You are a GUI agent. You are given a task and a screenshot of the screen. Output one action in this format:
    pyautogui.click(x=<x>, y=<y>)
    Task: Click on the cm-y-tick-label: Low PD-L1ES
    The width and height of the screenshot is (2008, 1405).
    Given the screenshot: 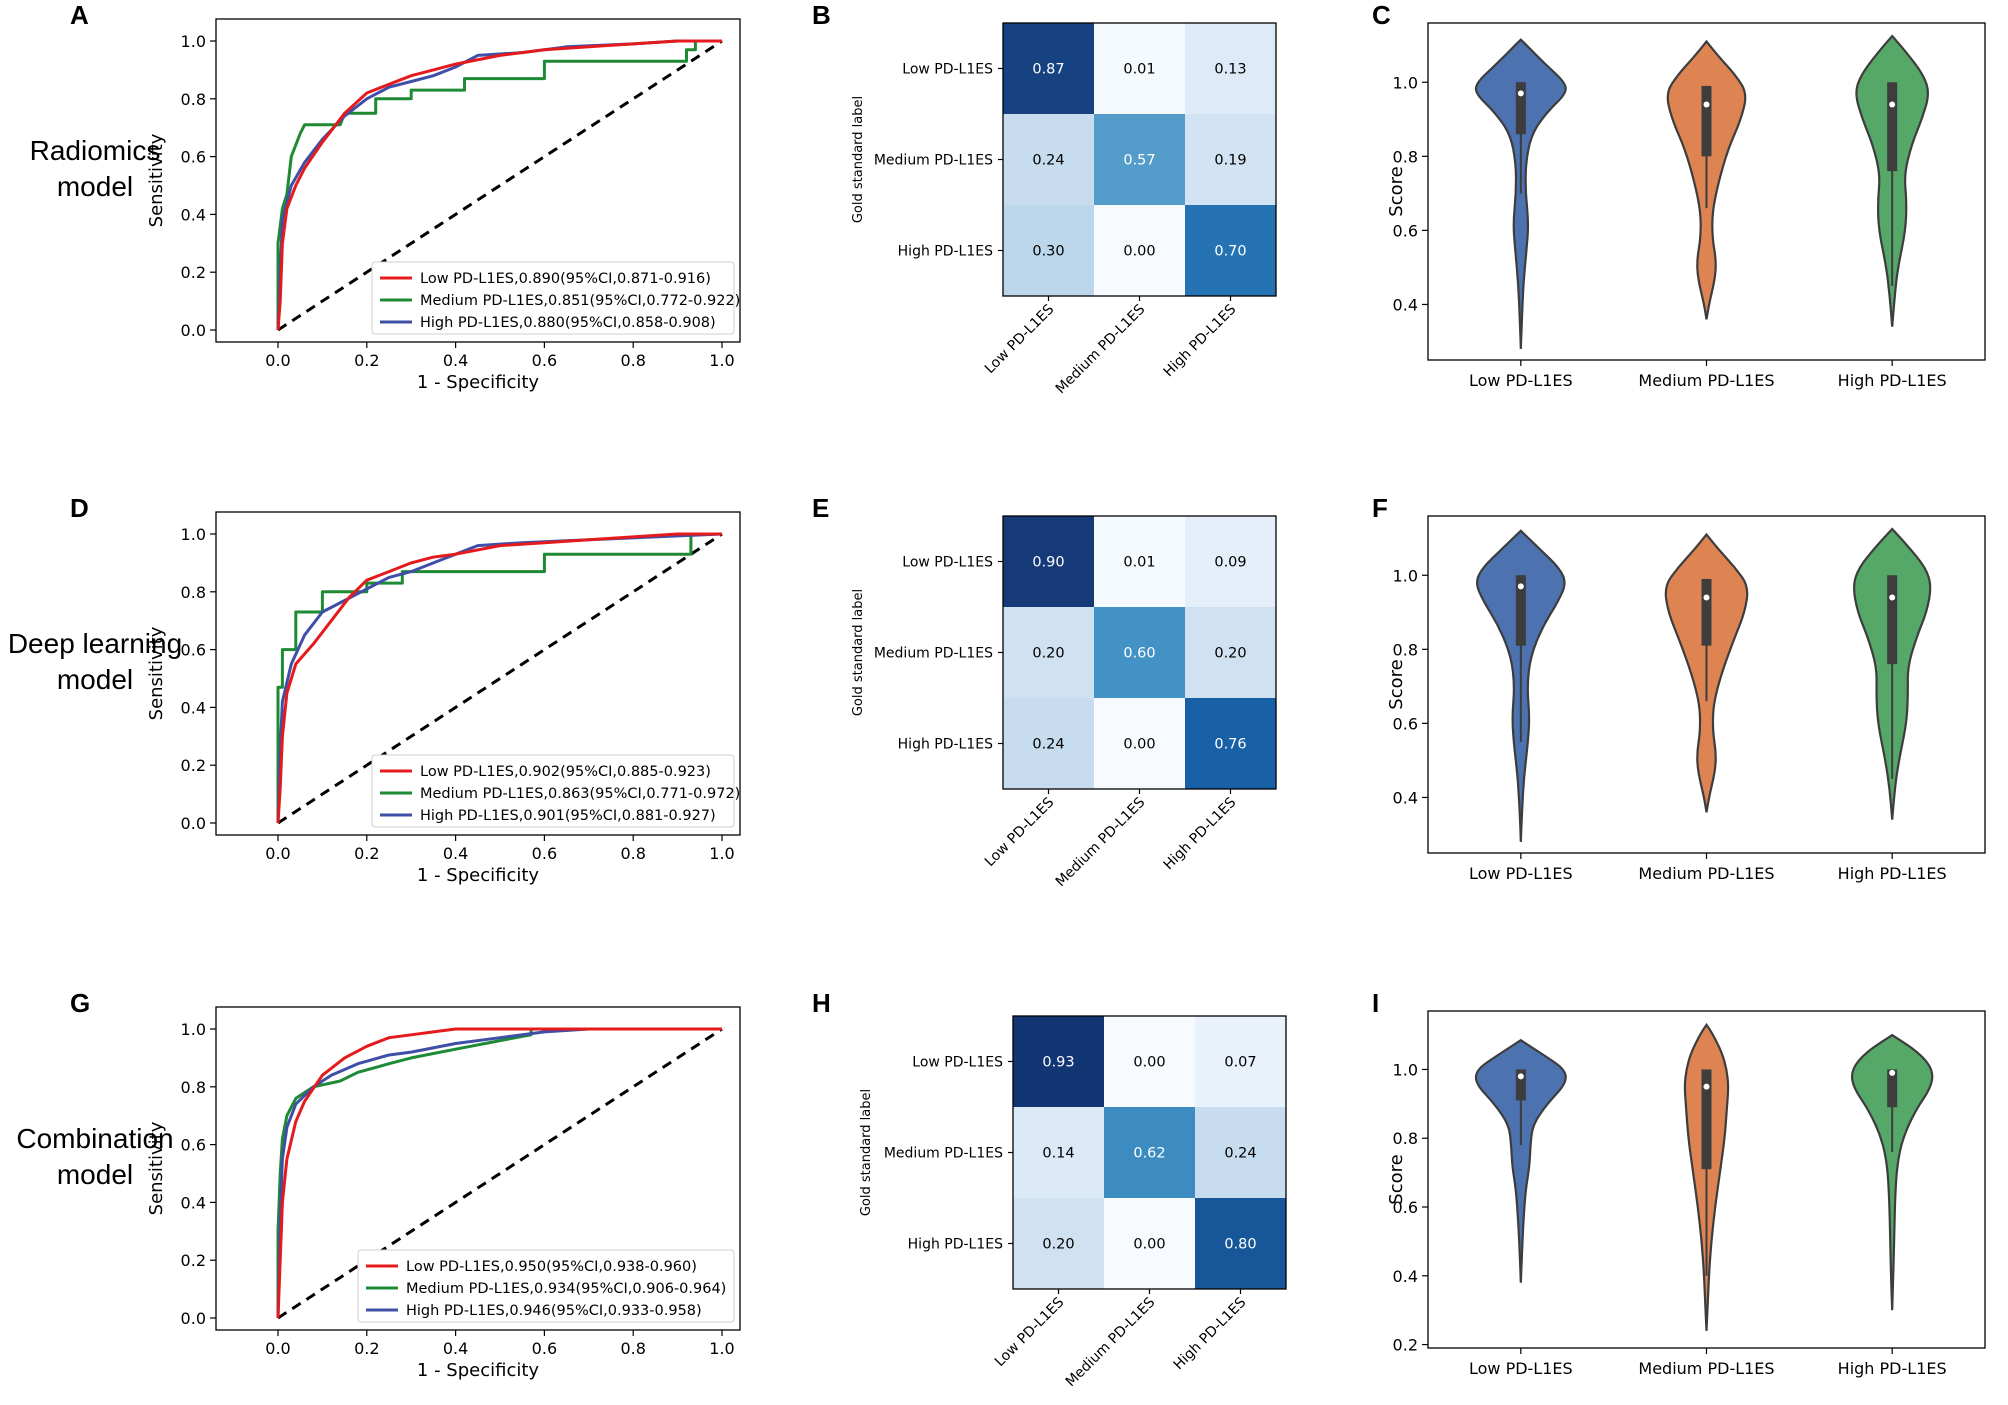 What is the action you would take?
    pyautogui.click(x=957, y=1063)
    